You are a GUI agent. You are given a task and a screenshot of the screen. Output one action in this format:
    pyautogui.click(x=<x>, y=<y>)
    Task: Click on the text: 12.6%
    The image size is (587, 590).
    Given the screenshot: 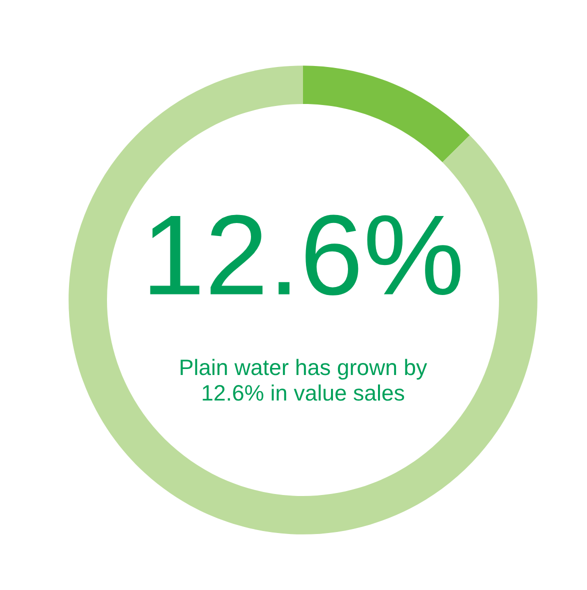 What is the action you would take?
    pyautogui.click(x=305, y=255)
    